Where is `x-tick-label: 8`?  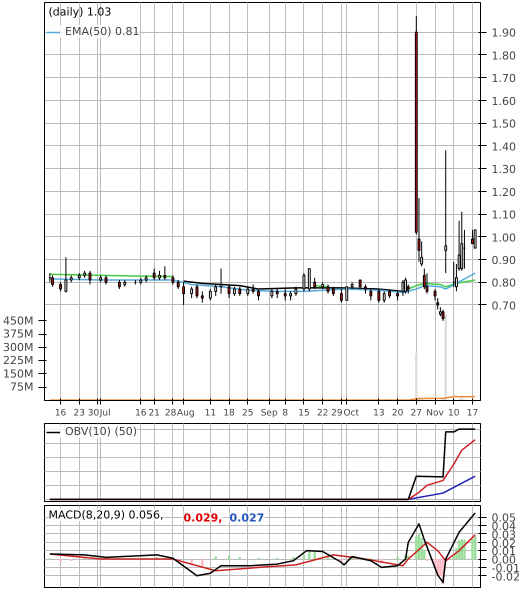
x-tick-label: 8 is located at coordinates (285, 413).